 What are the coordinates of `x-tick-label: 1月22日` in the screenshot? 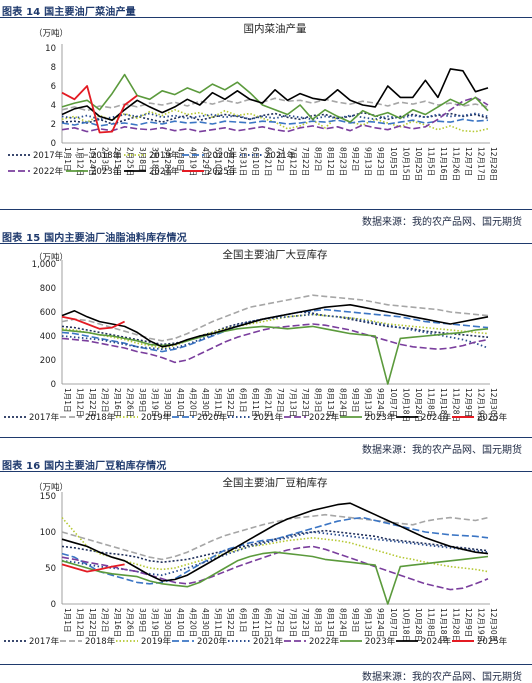 It's located at (92, 622).